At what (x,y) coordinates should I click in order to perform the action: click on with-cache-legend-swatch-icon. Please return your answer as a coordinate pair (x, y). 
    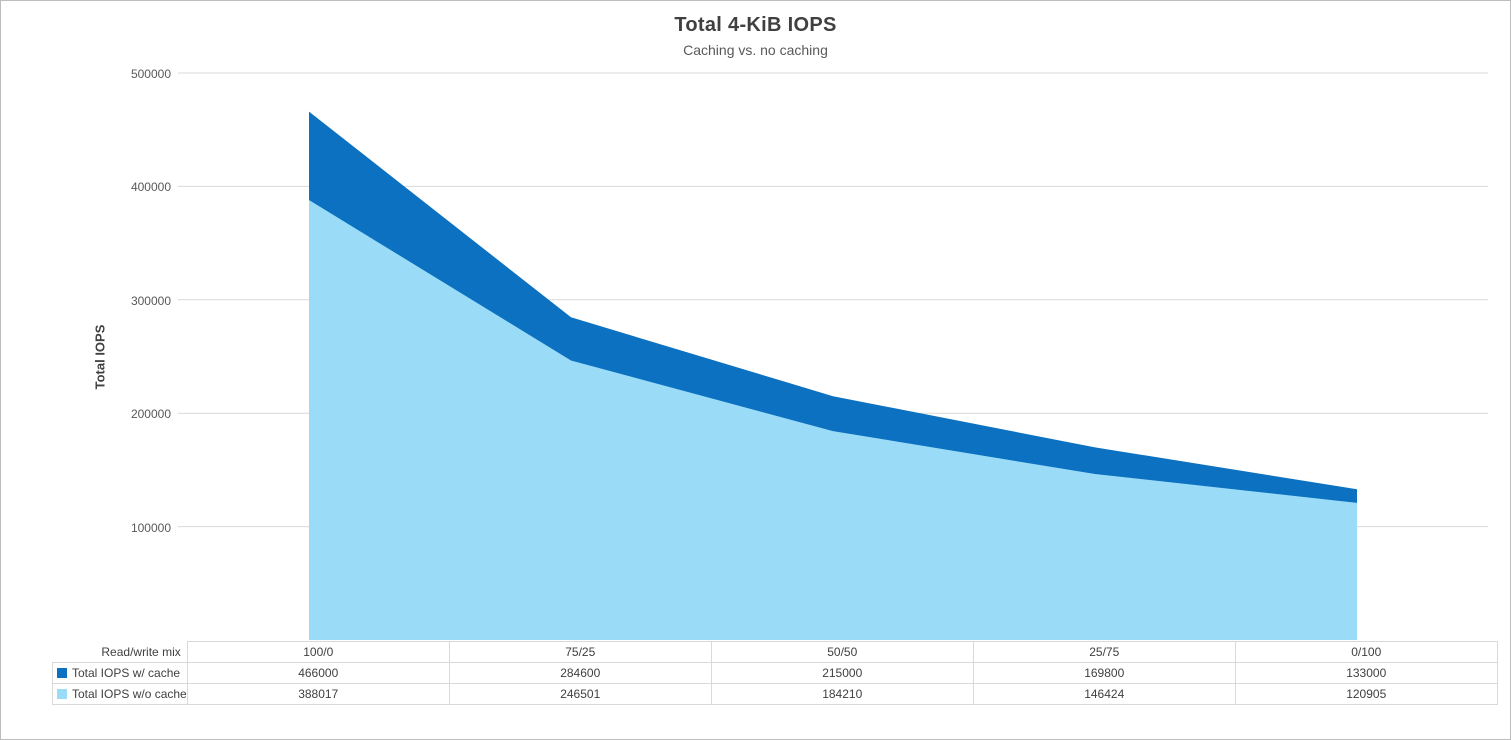
    Looking at the image, I should click on (62, 673).